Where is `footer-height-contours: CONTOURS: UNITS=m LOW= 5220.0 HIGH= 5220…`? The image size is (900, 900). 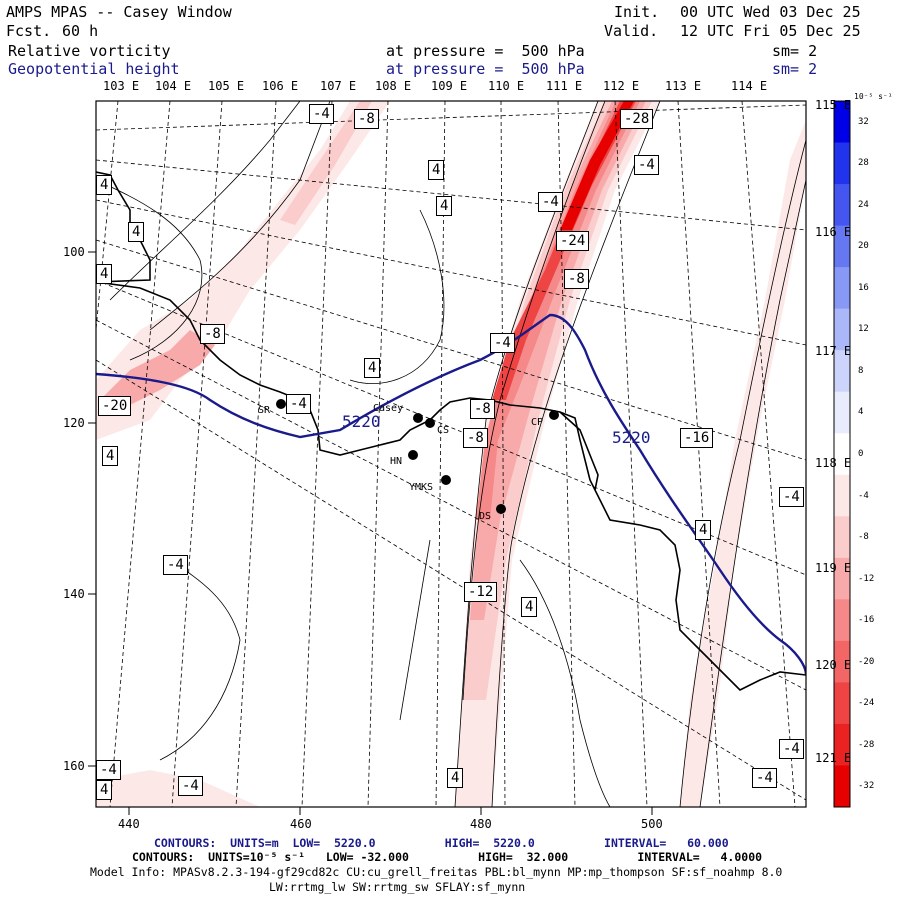 footer-height-contours: CONTOURS: UNITS=m LOW= 5220.0 HIGH= 5220… is located at coordinates (441, 843).